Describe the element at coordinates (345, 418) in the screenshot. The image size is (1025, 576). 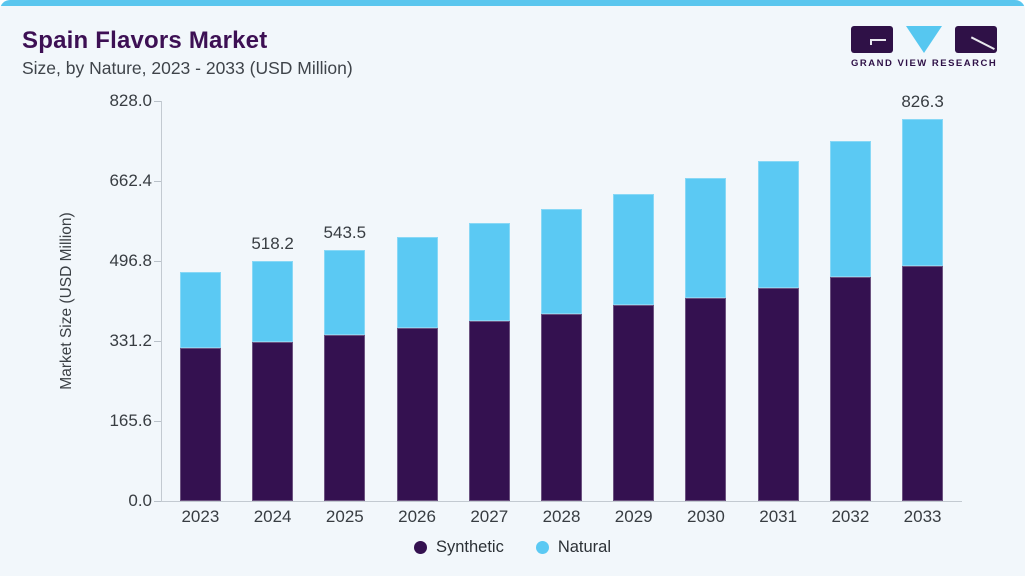
I see `bar-2025-synthetic-segment` at that location.